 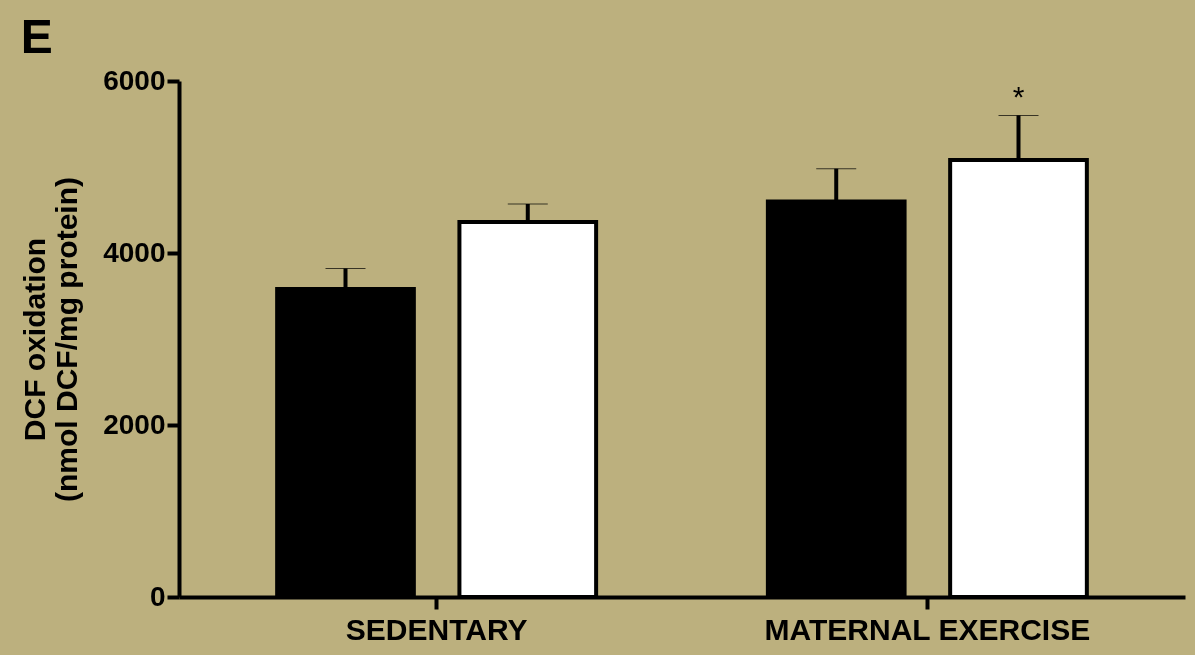 I want to click on x-tick-label: SEDENTARY, so click(x=436, y=629).